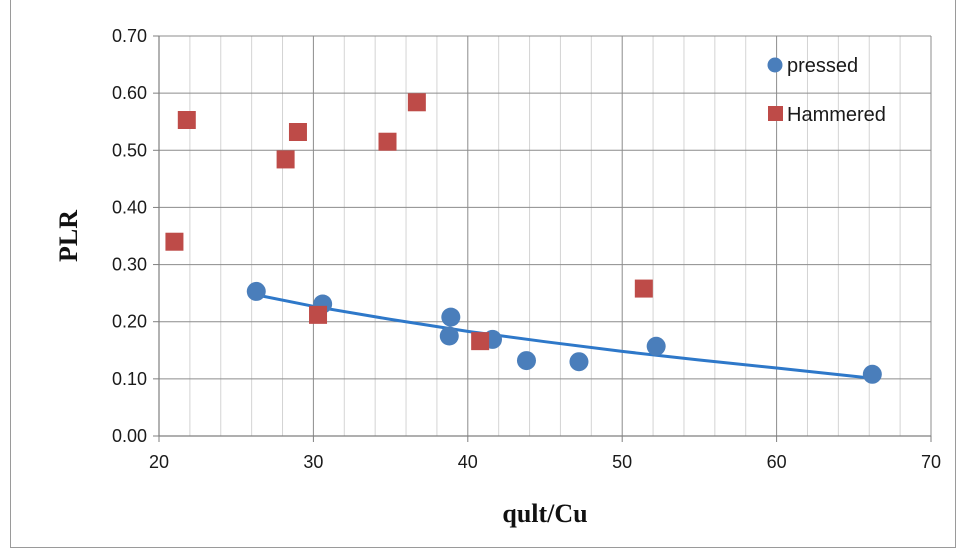 This screenshot has width=959, height=553. I want to click on x-tick-label: 40, so click(468, 462).